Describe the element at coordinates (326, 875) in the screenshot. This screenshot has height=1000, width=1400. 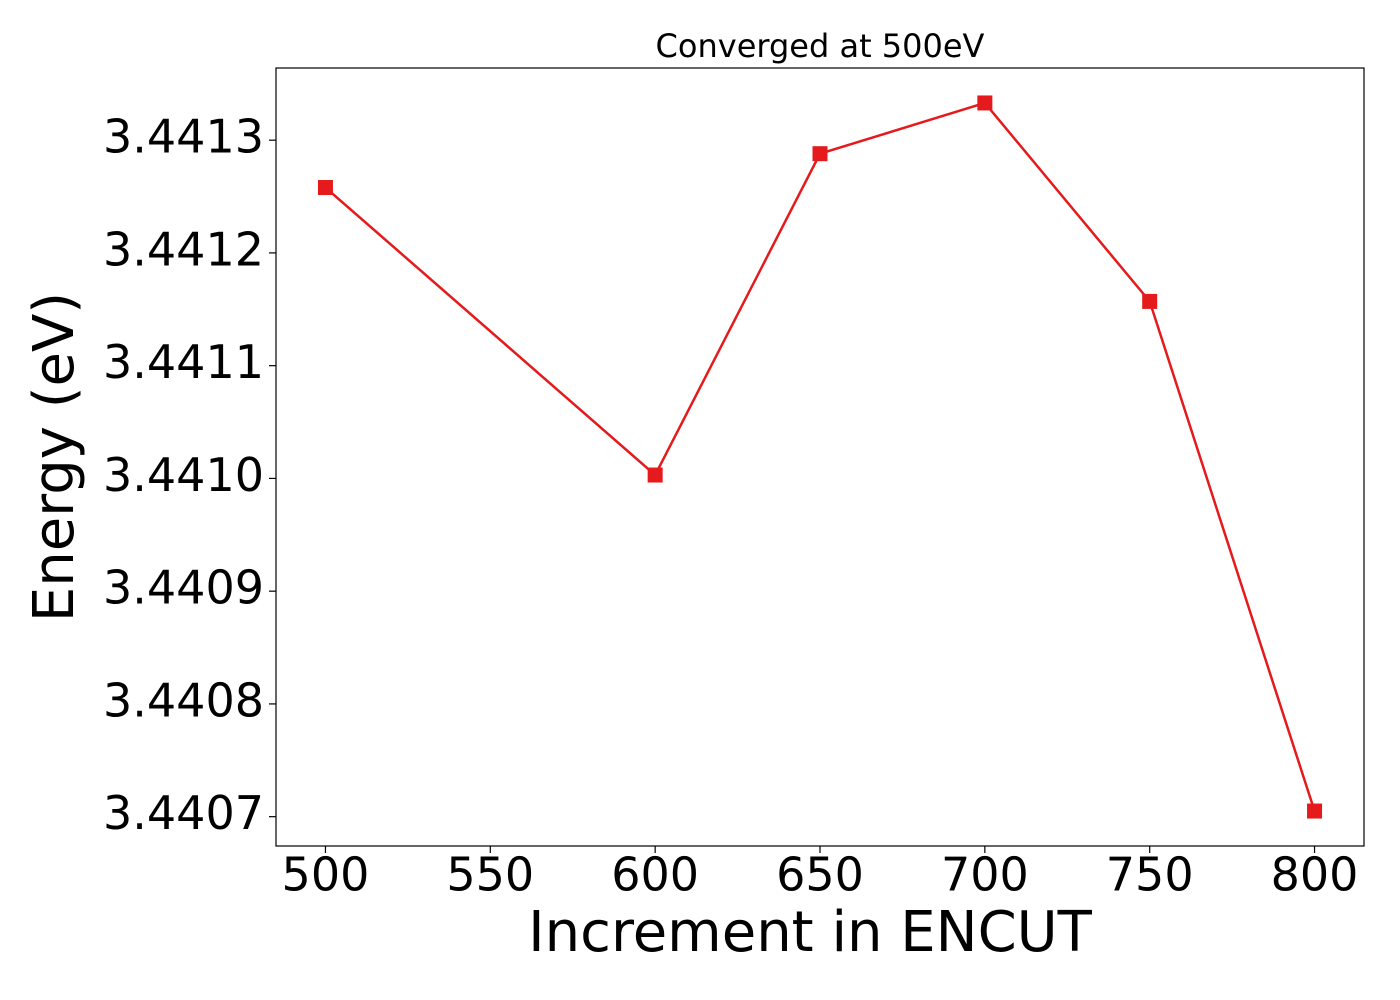
I see `x-tick-label: 500` at that location.